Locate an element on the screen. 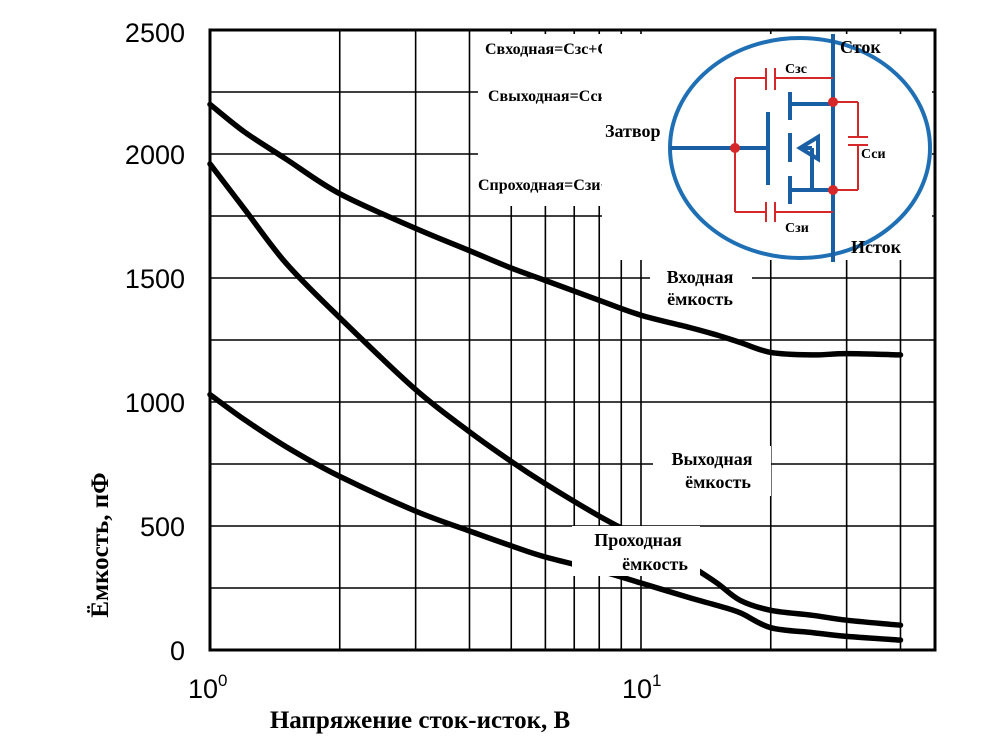 The height and width of the screenshot is (740, 1000). parasitic-capacitances is located at coordinates (801, 145).